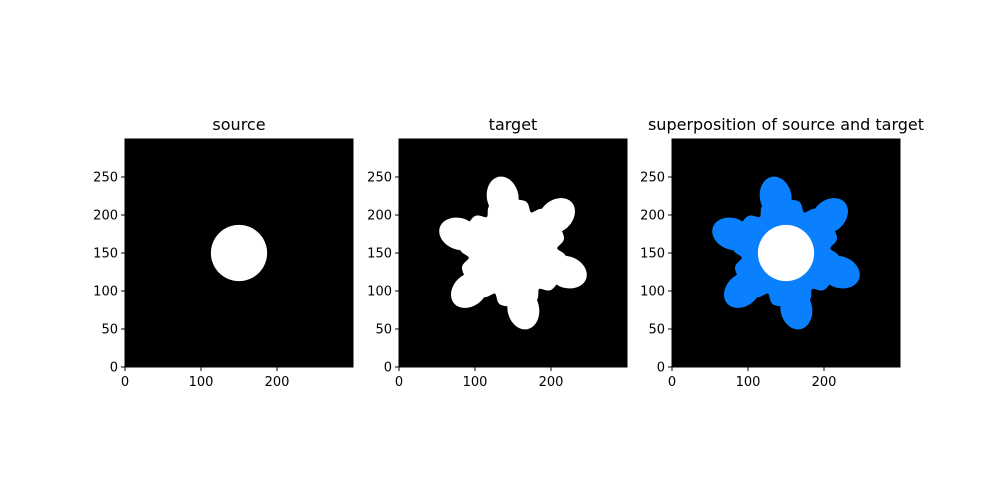 This screenshot has height=500, width=1000. Describe the element at coordinates (238, 124) in the screenshot. I see `panel-title: source` at that location.